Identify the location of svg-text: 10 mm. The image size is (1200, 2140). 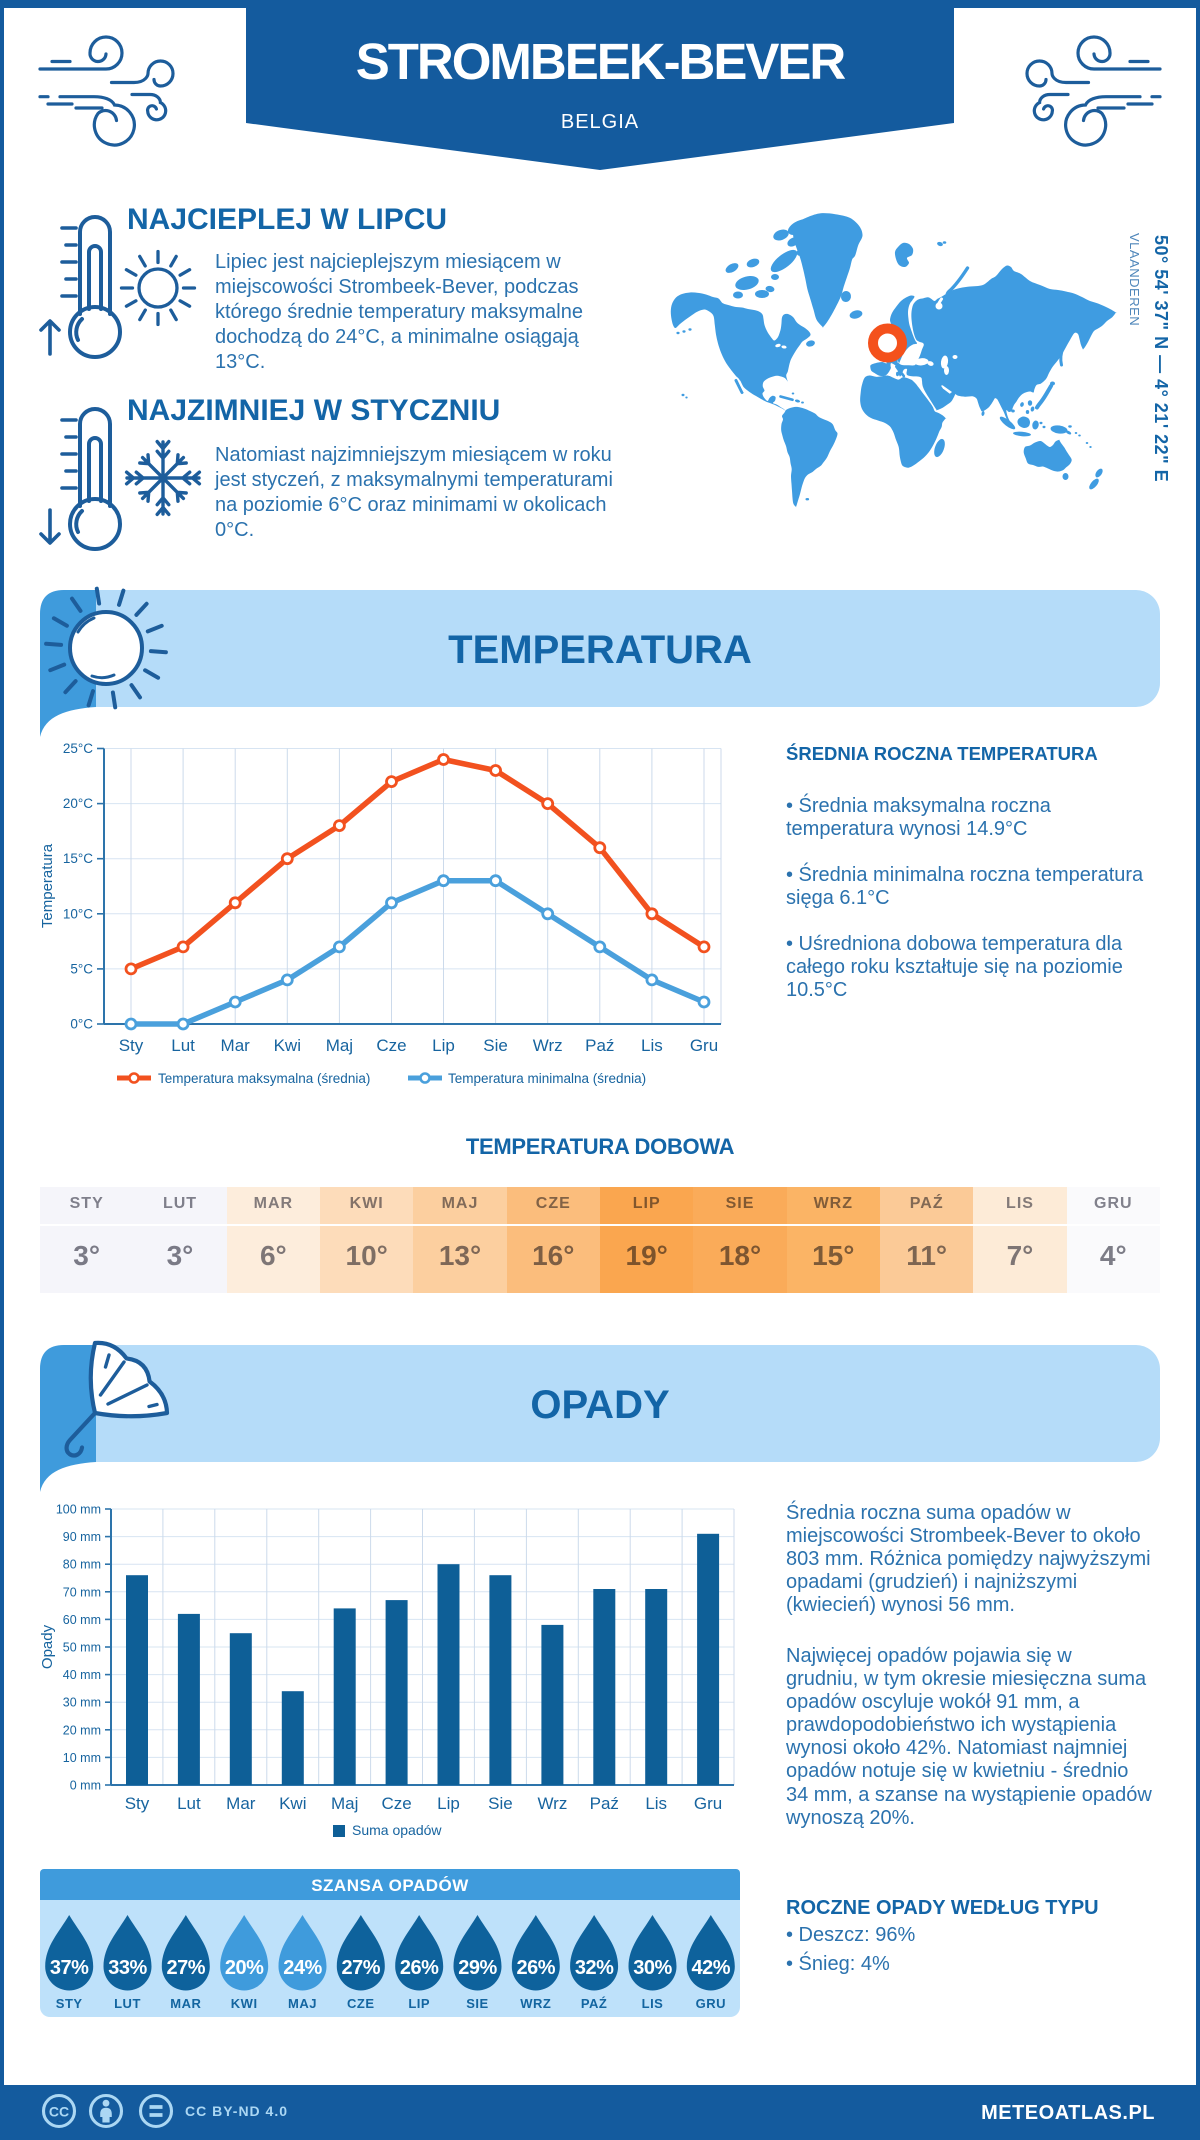
(82, 1758).